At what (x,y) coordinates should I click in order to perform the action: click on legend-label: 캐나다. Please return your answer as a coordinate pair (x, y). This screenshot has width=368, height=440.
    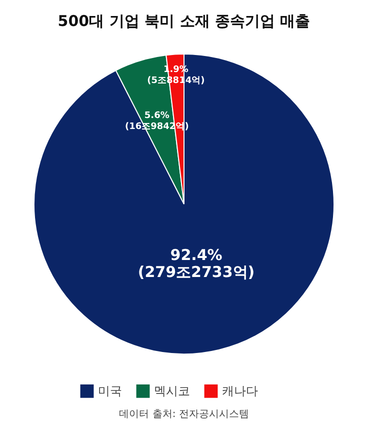
    Looking at the image, I should click on (240, 391).